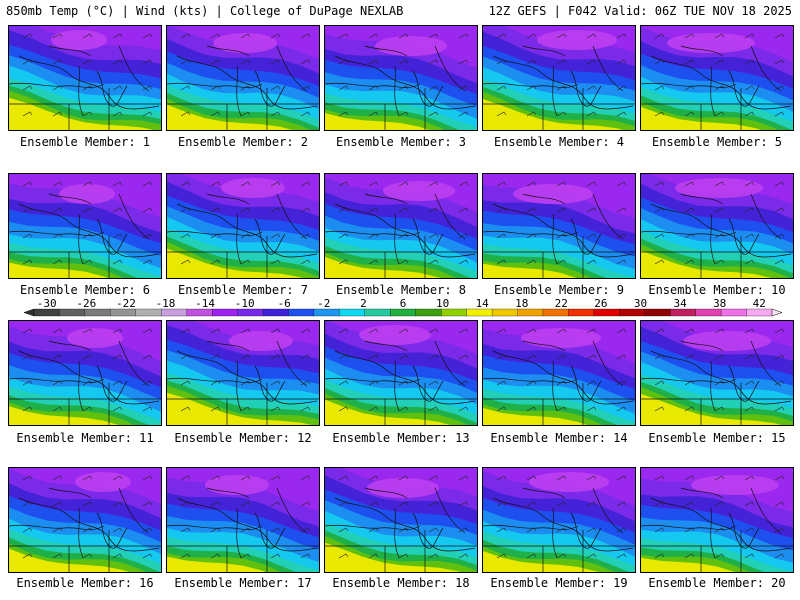  I want to click on colorbar-tick-label: -6, so click(284, 303).